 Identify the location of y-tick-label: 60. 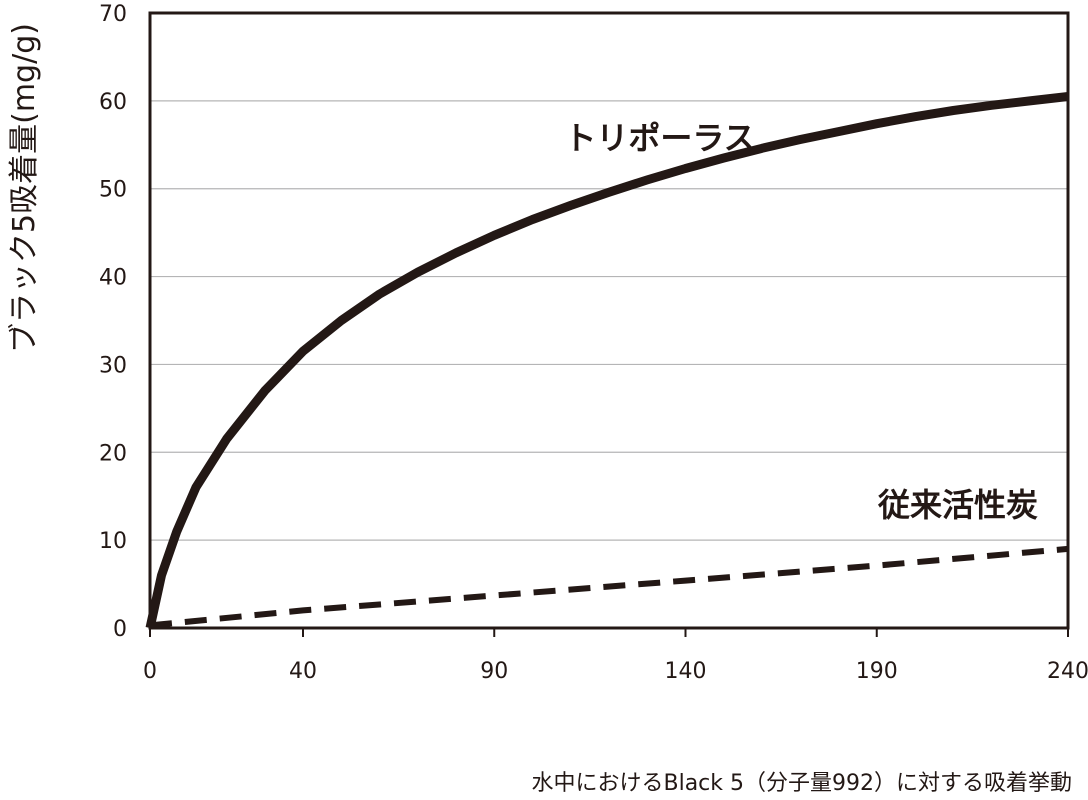
(113, 102).